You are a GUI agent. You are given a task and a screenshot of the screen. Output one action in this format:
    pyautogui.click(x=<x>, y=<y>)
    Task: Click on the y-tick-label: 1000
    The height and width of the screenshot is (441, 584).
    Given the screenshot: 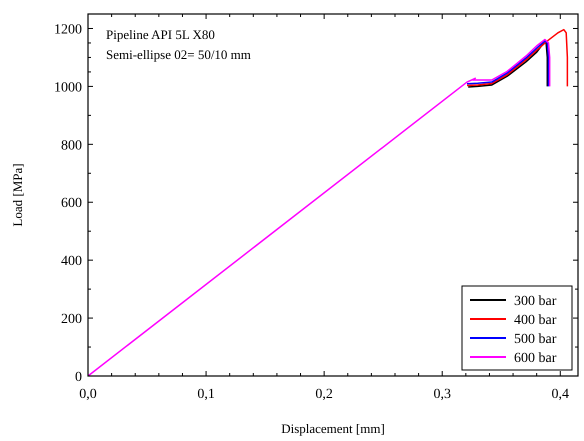 What is the action you would take?
    pyautogui.click(x=68, y=88)
    